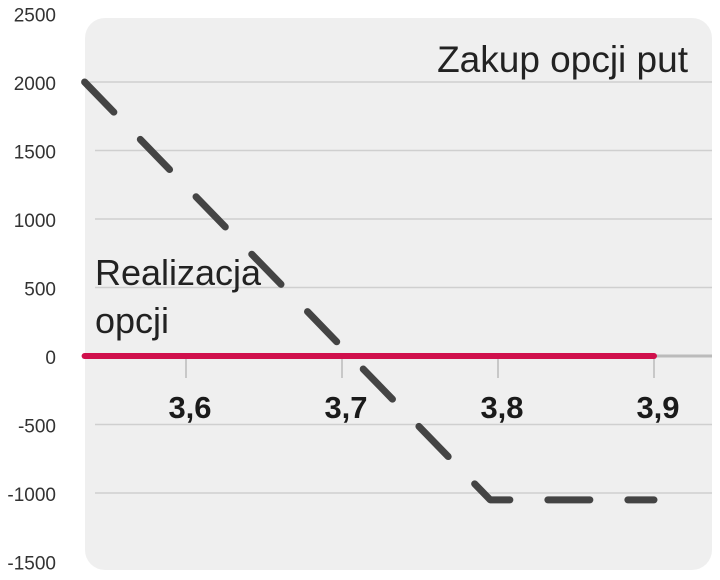  Describe the element at coordinates (37, 427) in the screenshot. I see `y-tick-label: -500` at that location.